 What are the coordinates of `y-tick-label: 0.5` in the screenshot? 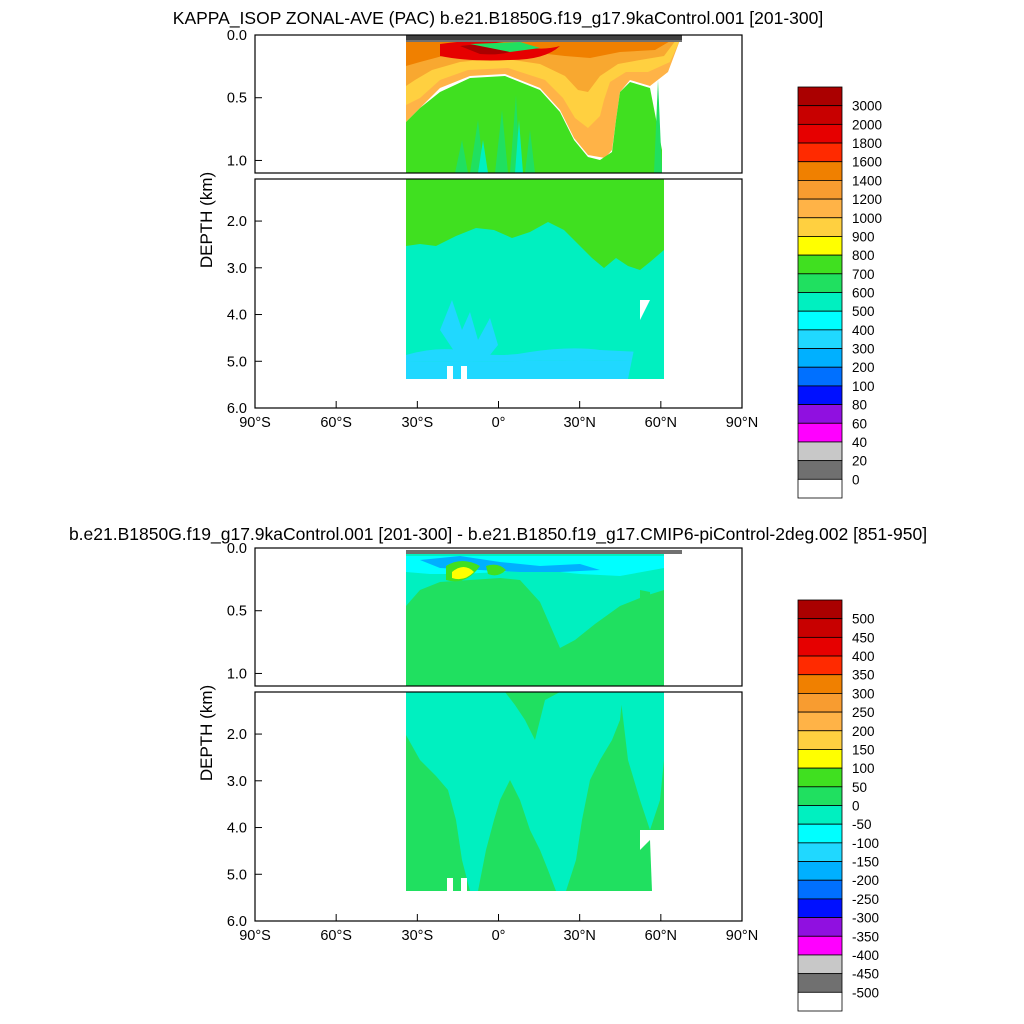 It's located at (237, 612).